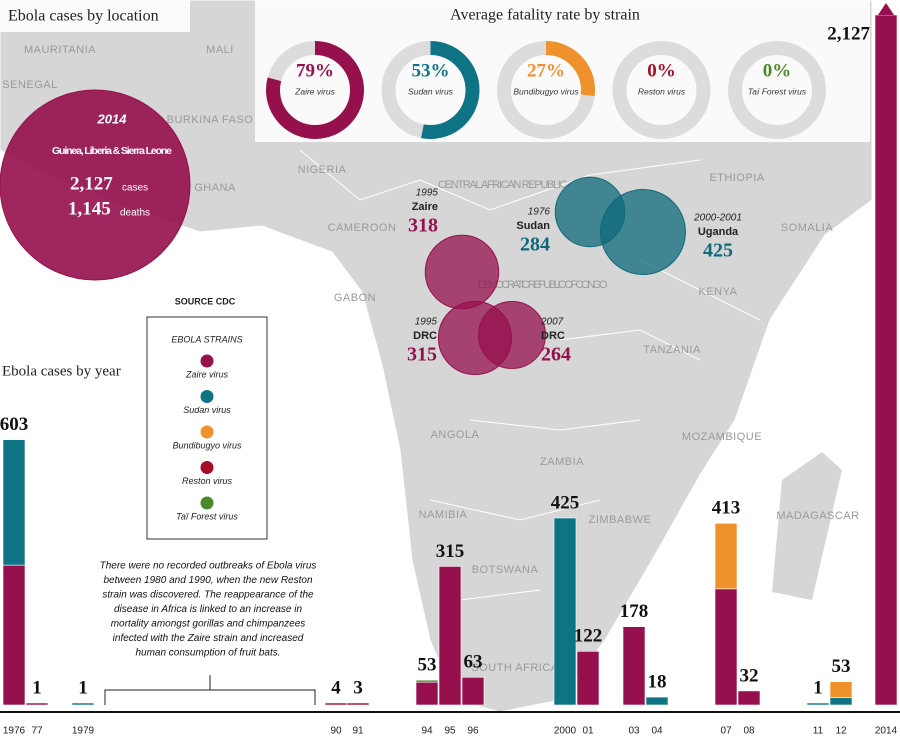  I want to click on bubble-year: 2007, so click(552, 322).